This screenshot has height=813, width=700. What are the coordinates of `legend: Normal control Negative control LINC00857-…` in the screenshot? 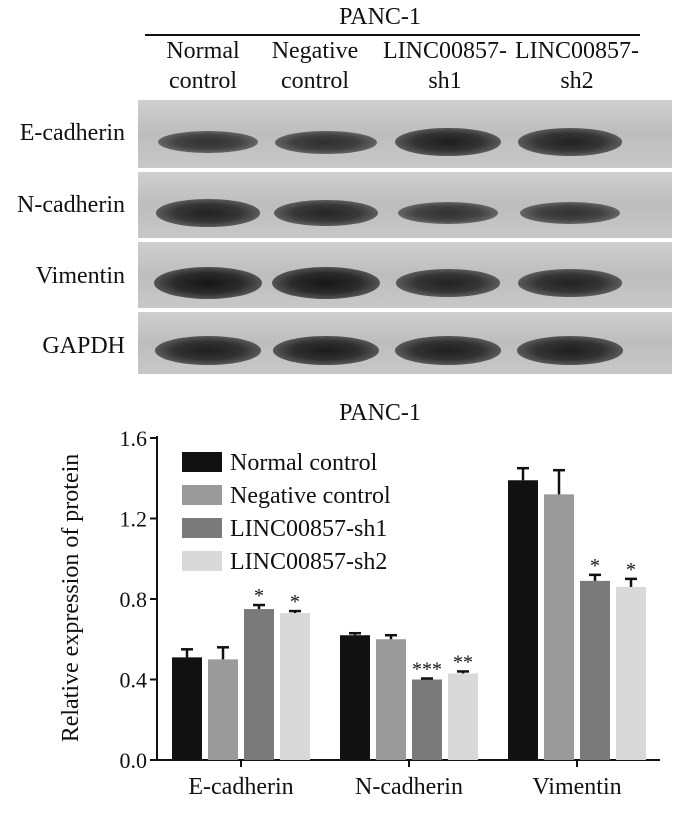 It's located at (286, 512).